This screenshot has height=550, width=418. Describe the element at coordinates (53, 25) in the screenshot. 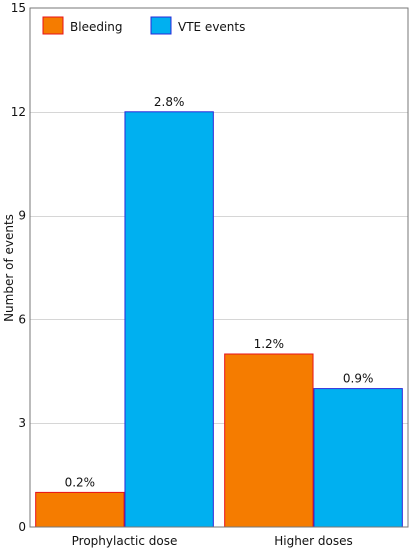

I see `legend-swatch-bleeding` at that location.